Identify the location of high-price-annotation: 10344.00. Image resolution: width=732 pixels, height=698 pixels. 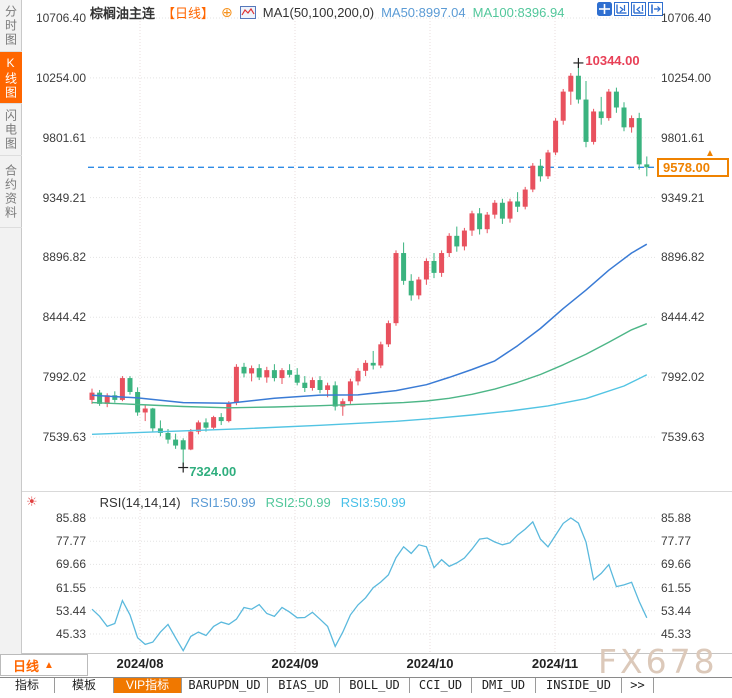
(612, 60).